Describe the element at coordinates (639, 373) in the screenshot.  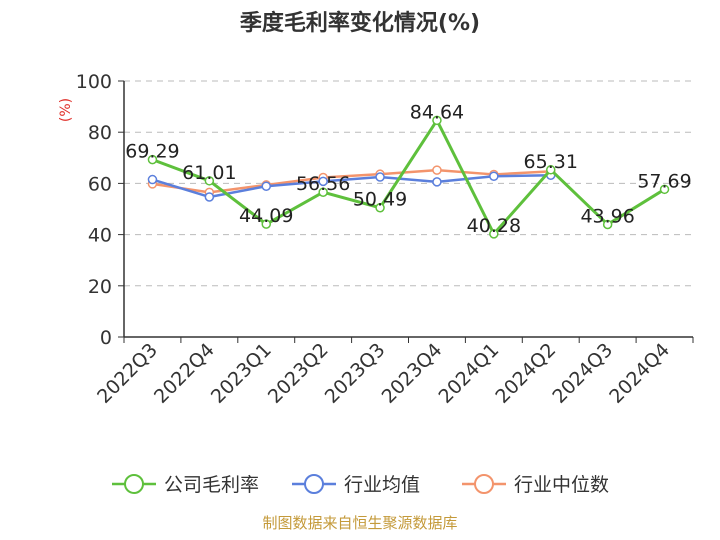
I see `x-tick-label: 2024Q4` at that location.